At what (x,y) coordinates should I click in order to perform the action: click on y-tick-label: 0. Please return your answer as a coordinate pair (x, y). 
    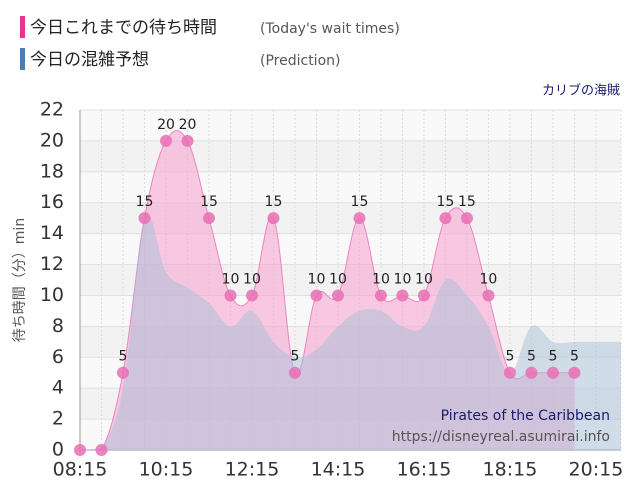
    Looking at the image, I should click on (58, 450).